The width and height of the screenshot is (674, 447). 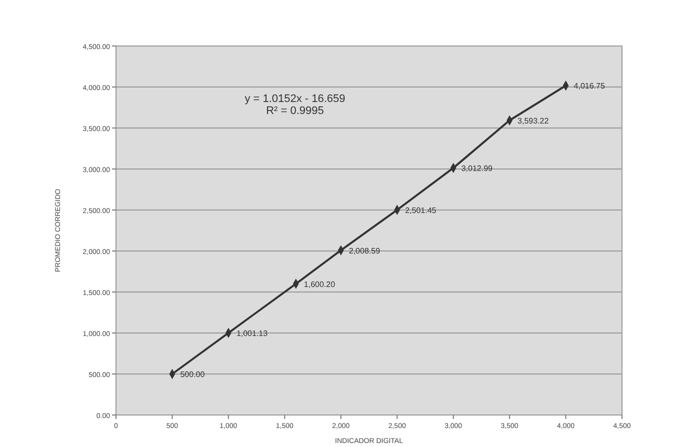 I want to click on data-label: 500.00, so click(x=193, y=374).